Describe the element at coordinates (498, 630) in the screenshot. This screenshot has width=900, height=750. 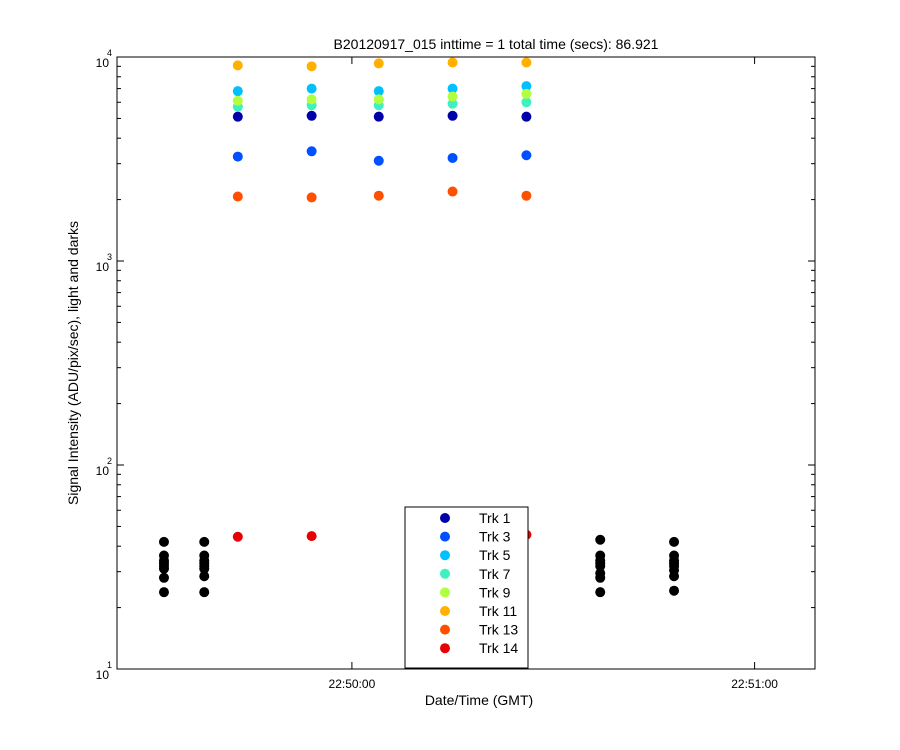
I see `legend-label: Trk 13` at that location.